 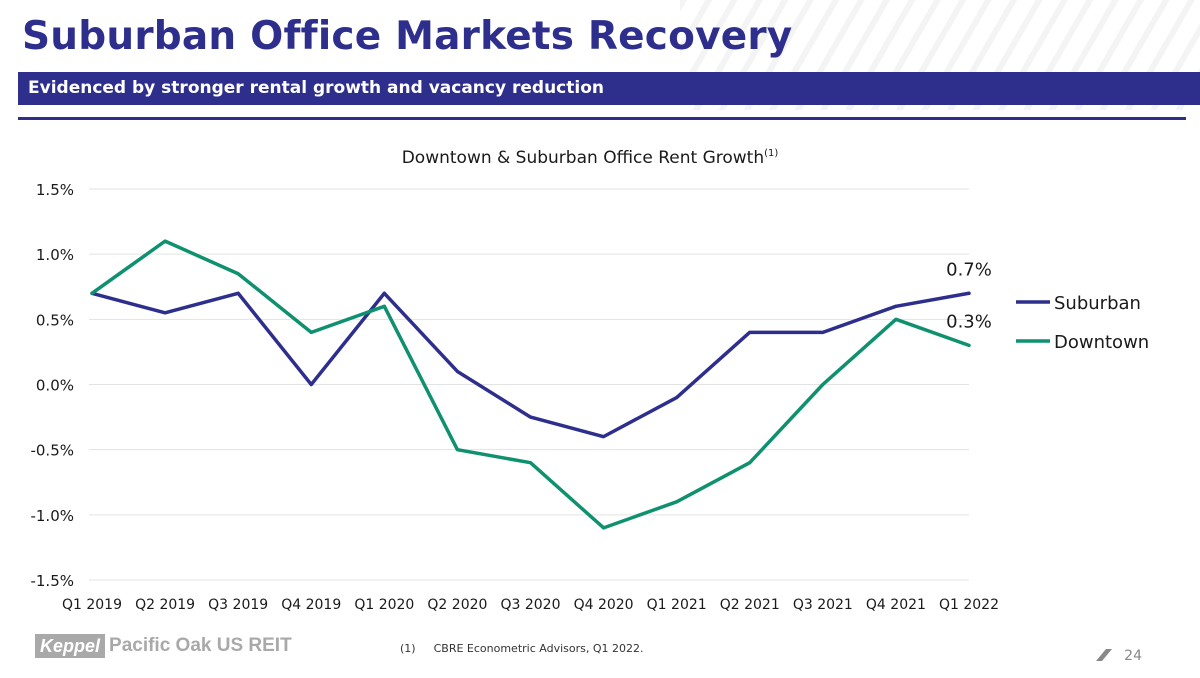 What do you see at coordinates (969, 295) in the screenshot?
I see `end-labels: 0.7% 0.3%` at bounding box center [969, 295].